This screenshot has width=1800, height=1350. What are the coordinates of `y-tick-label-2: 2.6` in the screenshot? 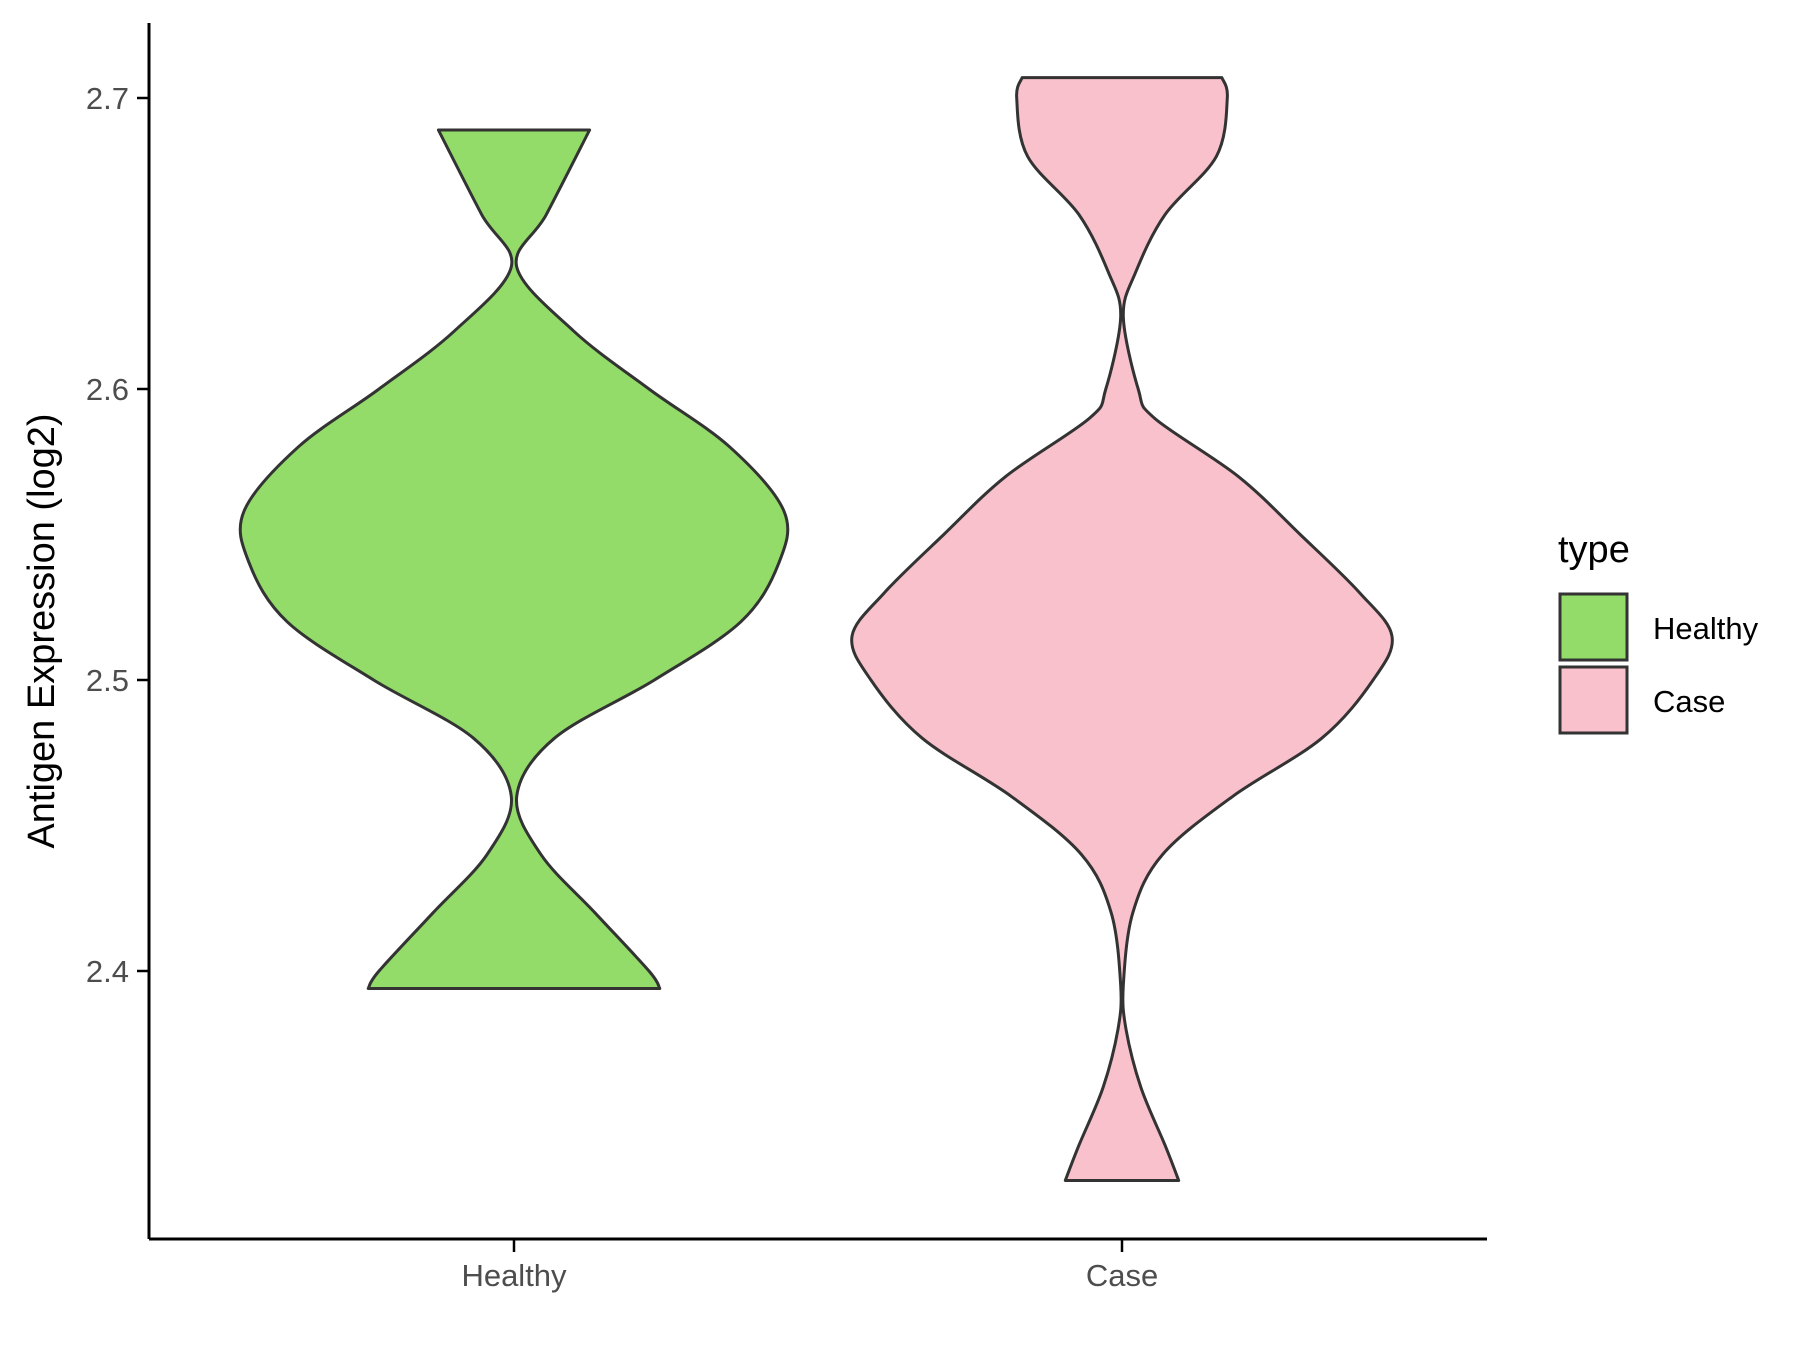 It's located at (107, 389).